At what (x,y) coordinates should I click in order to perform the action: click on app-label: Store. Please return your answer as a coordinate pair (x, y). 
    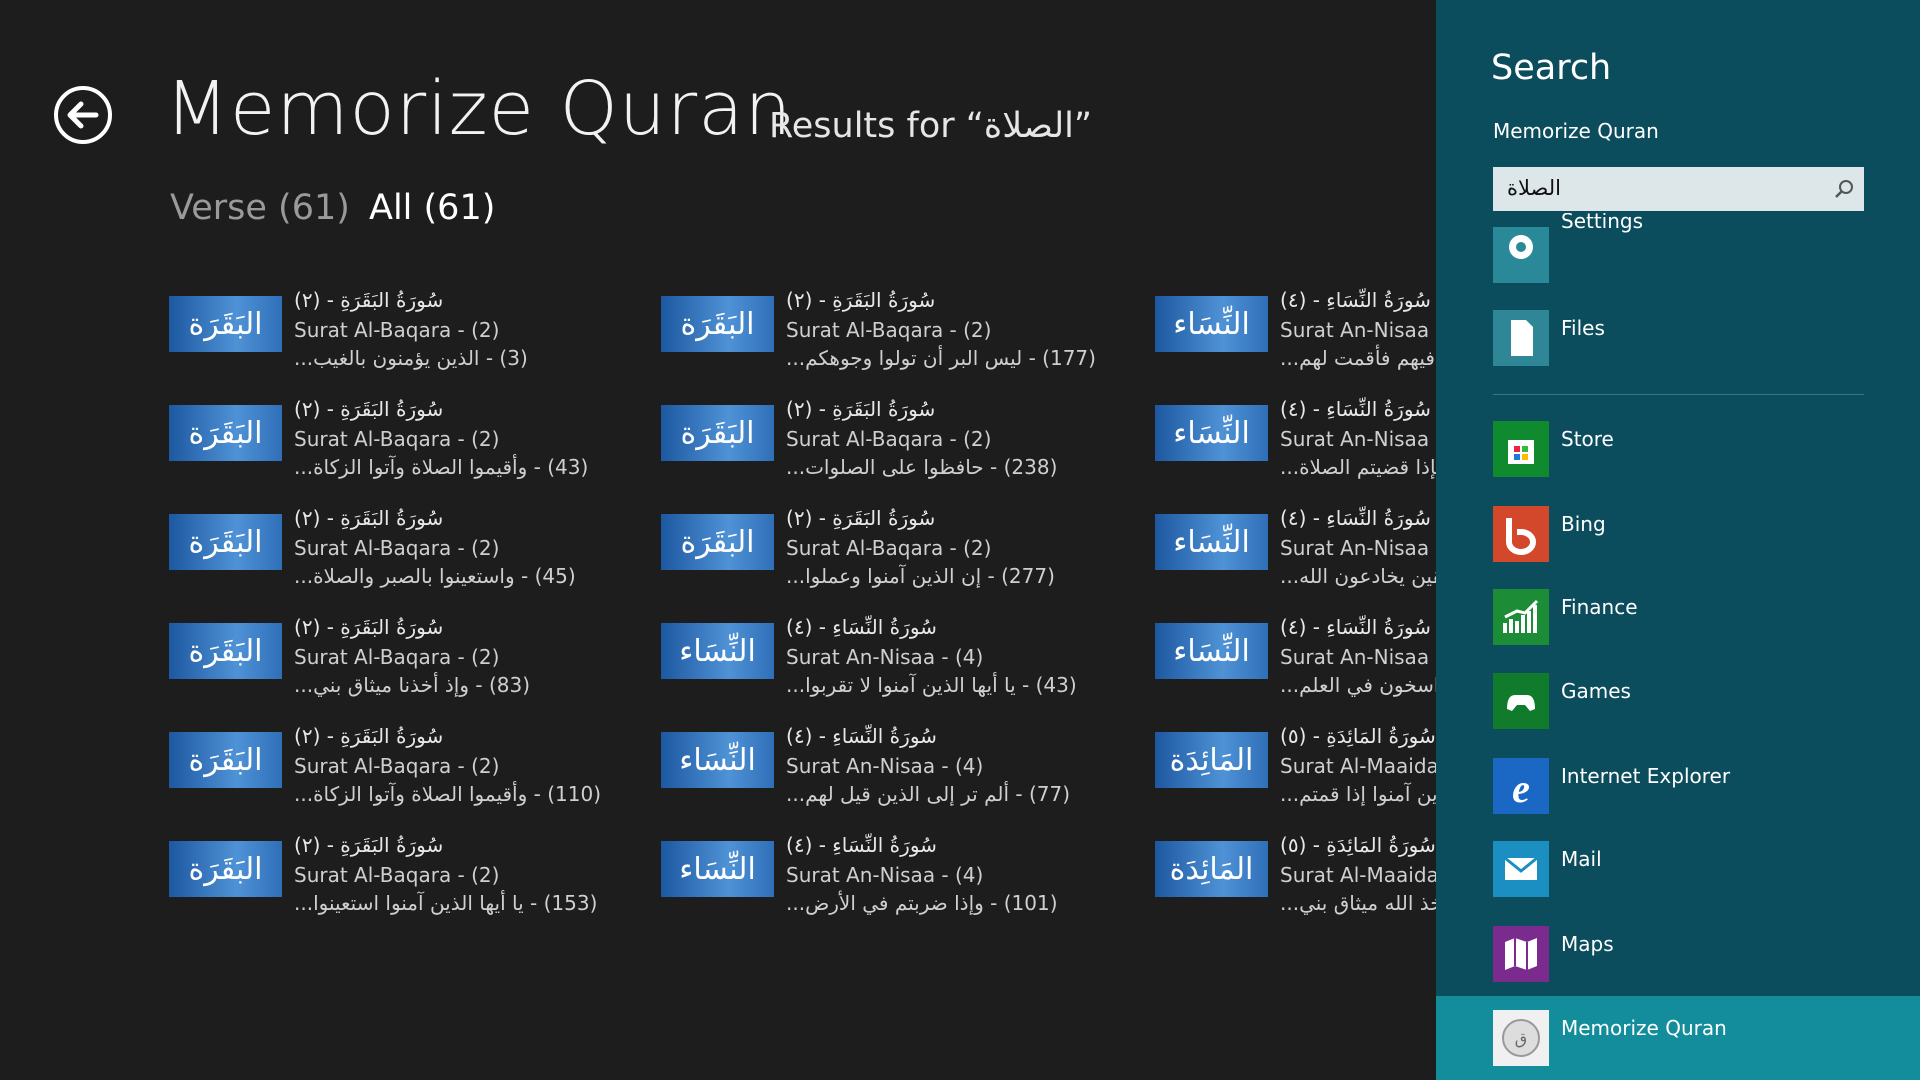
    Looking at the image, I should click on (1587, 439).